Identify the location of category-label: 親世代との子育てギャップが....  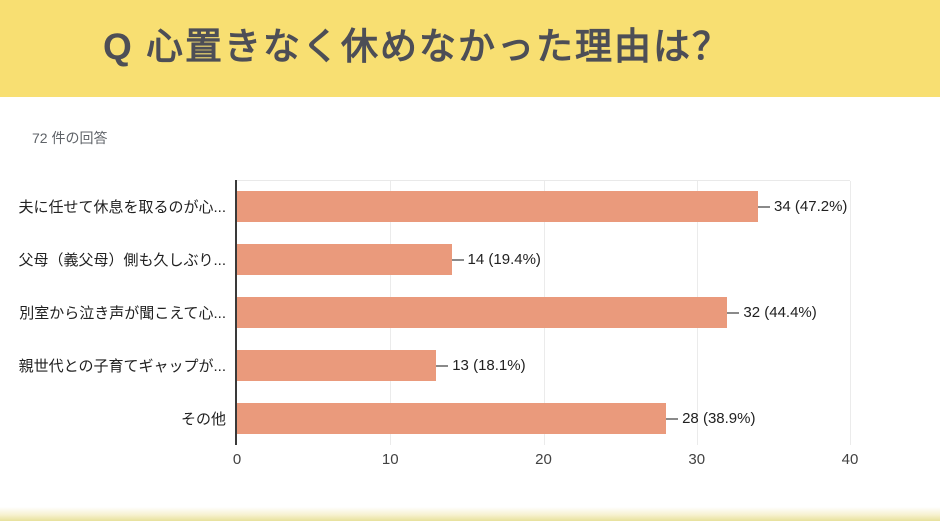
(122, 366).